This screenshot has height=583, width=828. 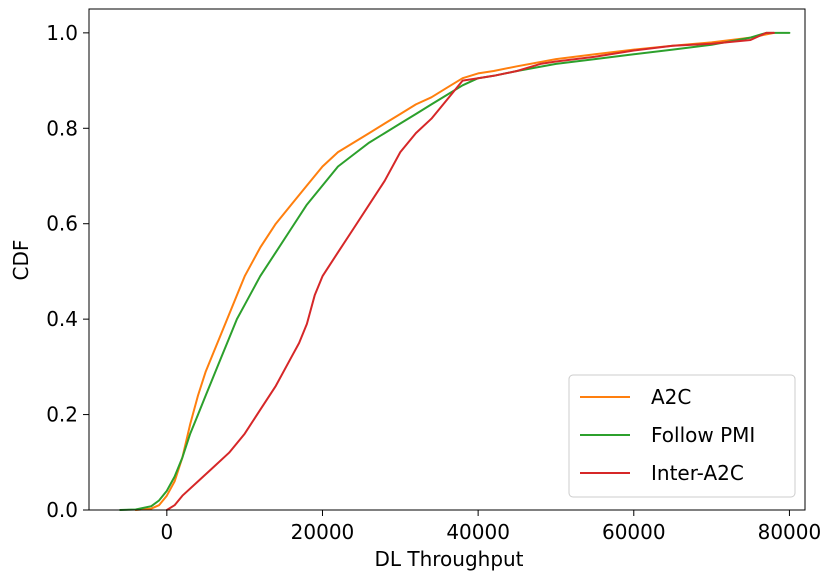 What do you see at coordinates (634, 532) in the screenshot?
I see `x-tick-label: 60000` at bounding box center [634, 532].